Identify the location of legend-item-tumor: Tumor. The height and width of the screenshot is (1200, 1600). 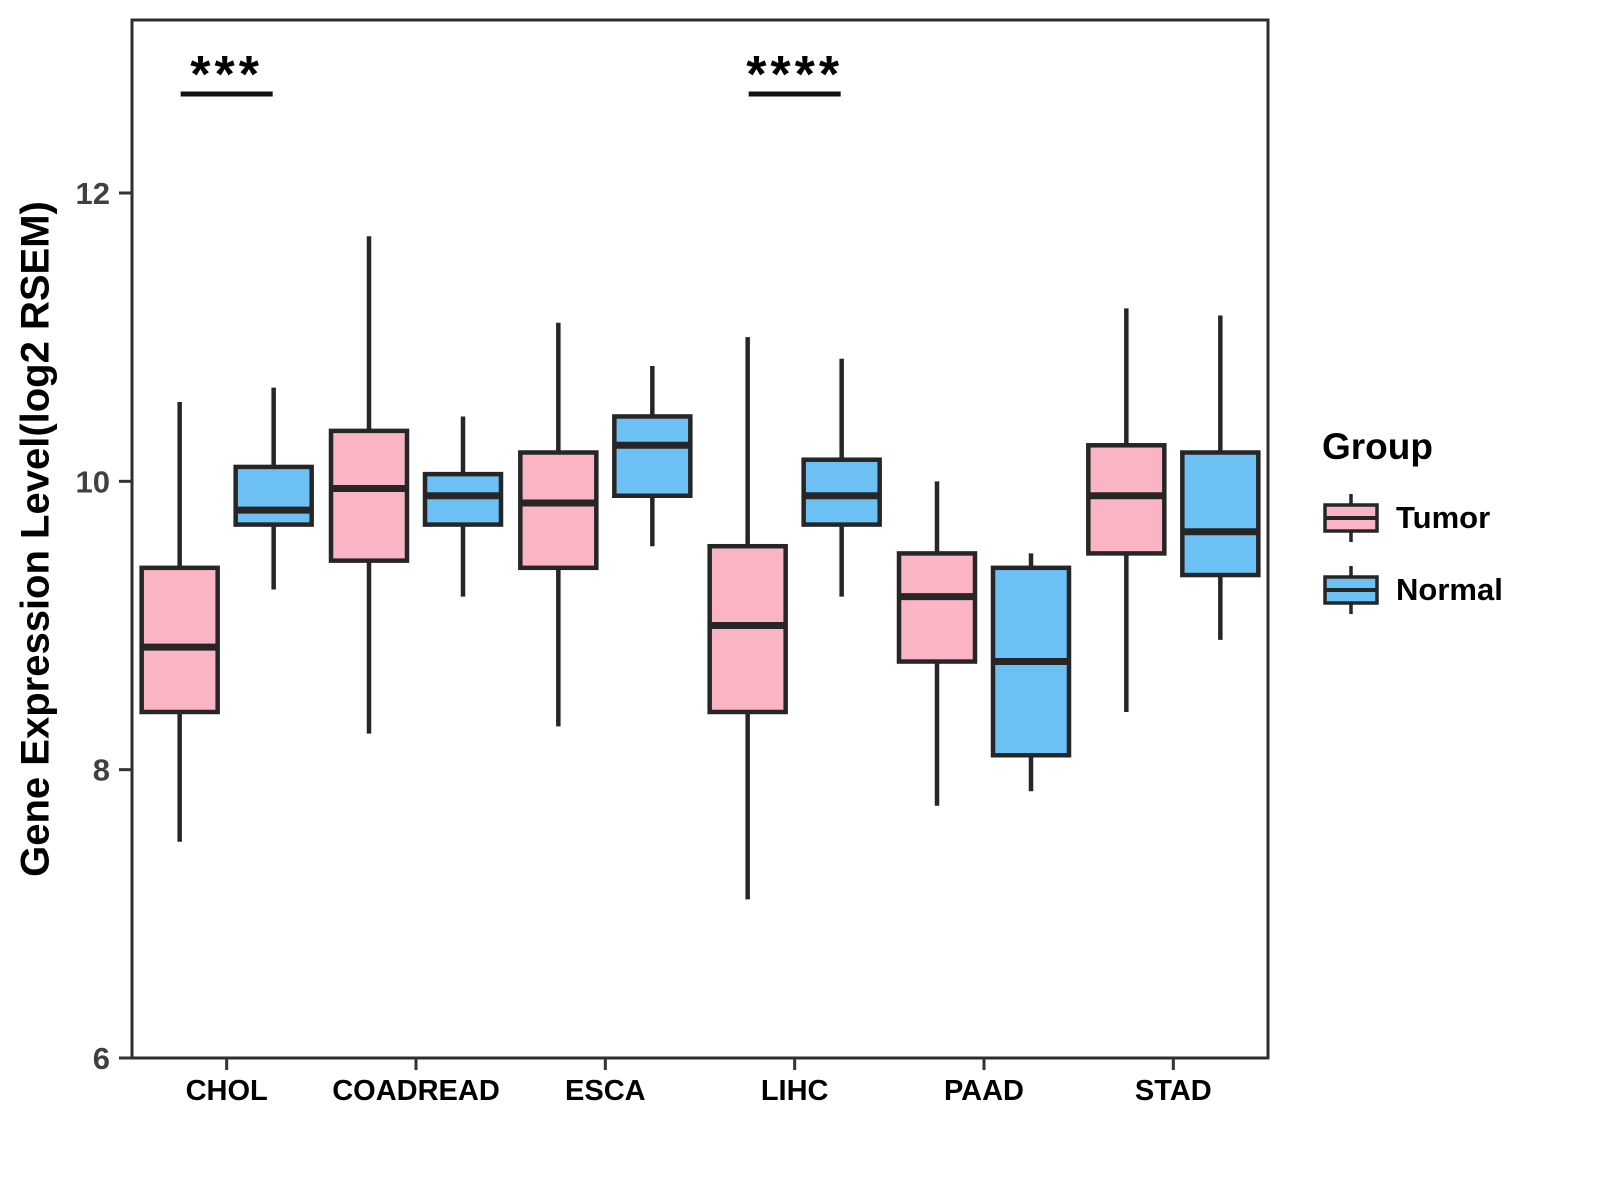
(1412, 518).